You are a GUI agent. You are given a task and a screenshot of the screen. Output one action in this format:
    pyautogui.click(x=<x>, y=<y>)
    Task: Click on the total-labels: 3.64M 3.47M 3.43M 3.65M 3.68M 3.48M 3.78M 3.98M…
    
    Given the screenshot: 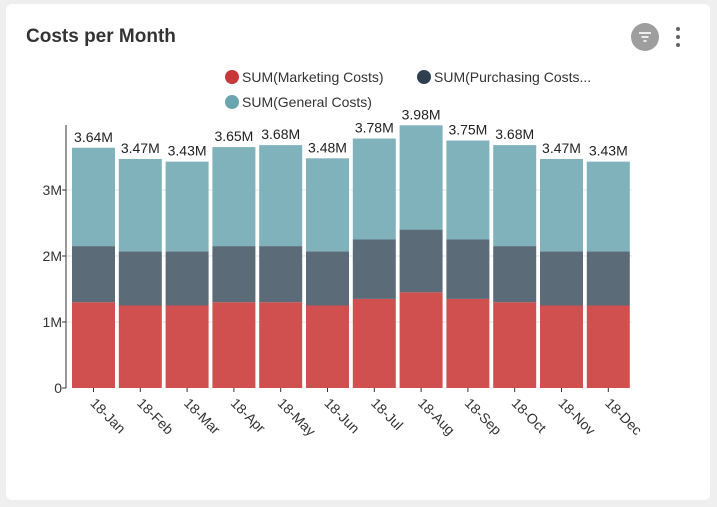 What is the action you would take?
    pyautogui.click(x=351, y=132)
    